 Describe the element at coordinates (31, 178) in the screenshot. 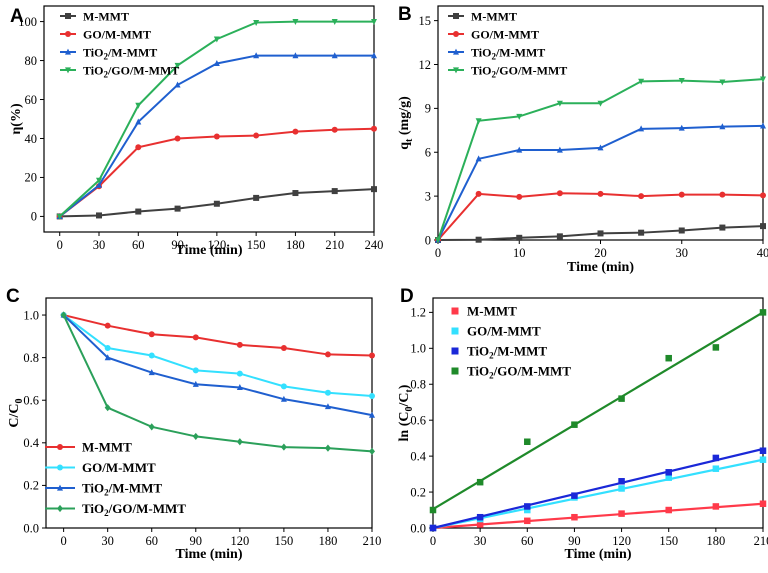

I see `y-tick-label: 20` at that location.